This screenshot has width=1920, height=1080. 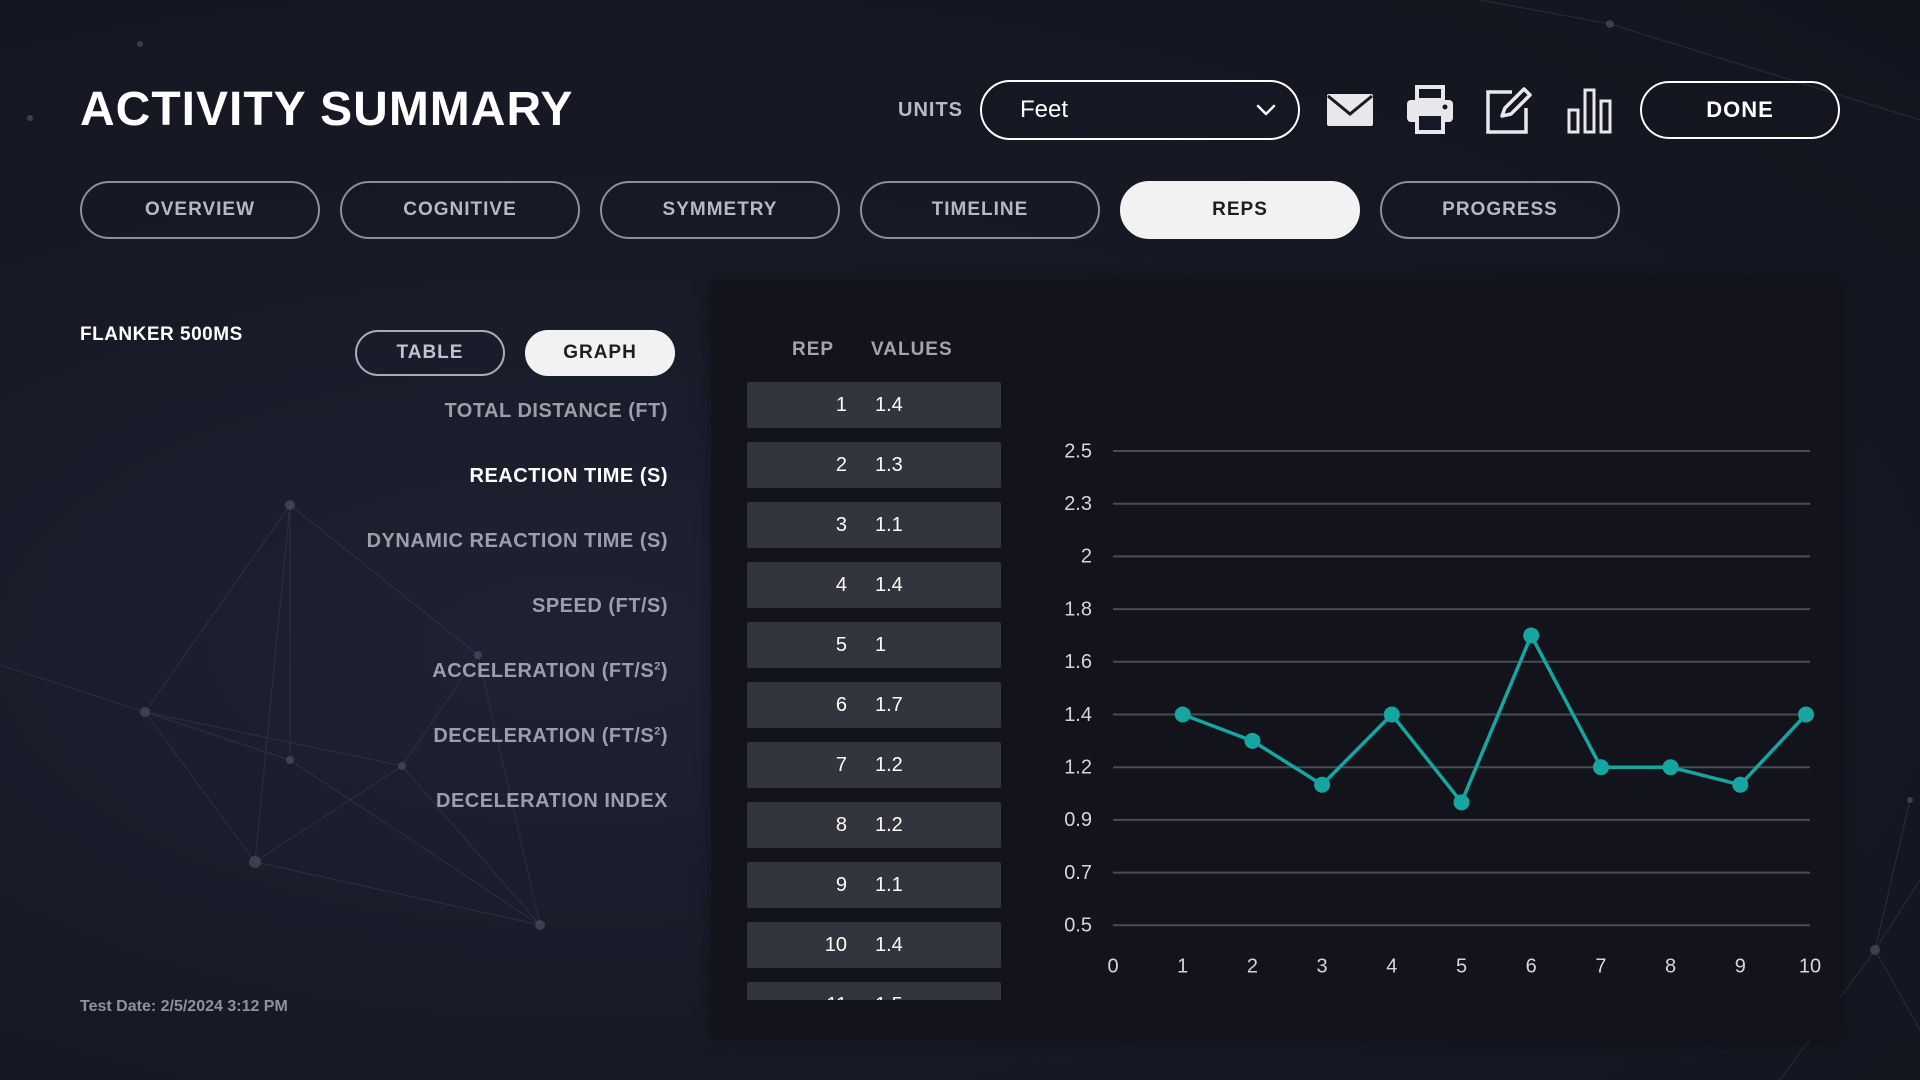 I want to click on metric-reaction-time: REACTION TIME (S), so click(x=568, y=476).